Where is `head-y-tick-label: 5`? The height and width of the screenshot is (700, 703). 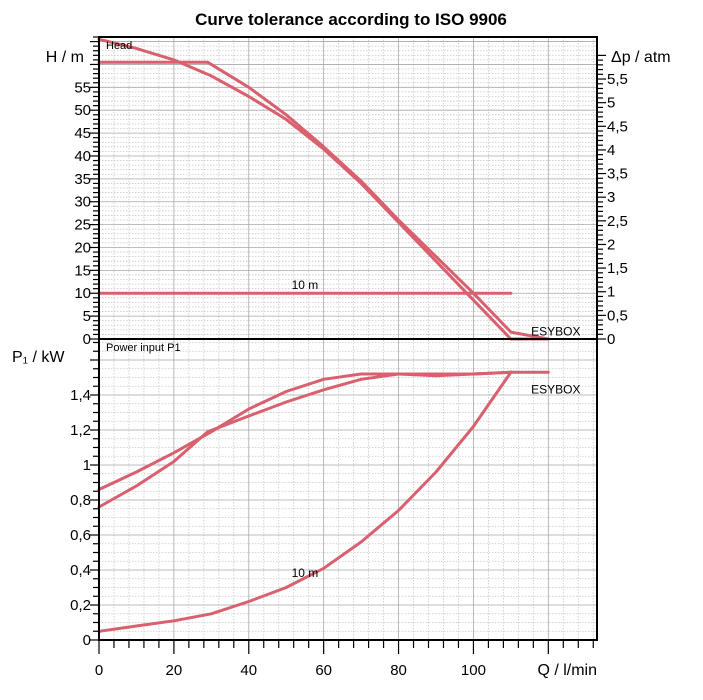 head-y-tick-label: 5 is located at coordinates (87, 316).